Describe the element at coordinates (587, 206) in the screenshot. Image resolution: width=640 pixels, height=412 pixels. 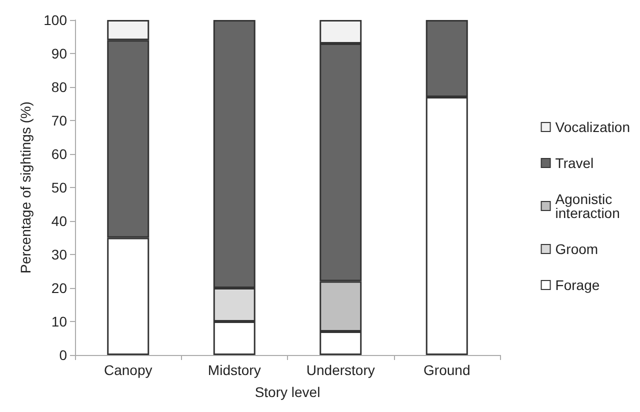
I see `legend-label: Agonistic interaction` at that location.